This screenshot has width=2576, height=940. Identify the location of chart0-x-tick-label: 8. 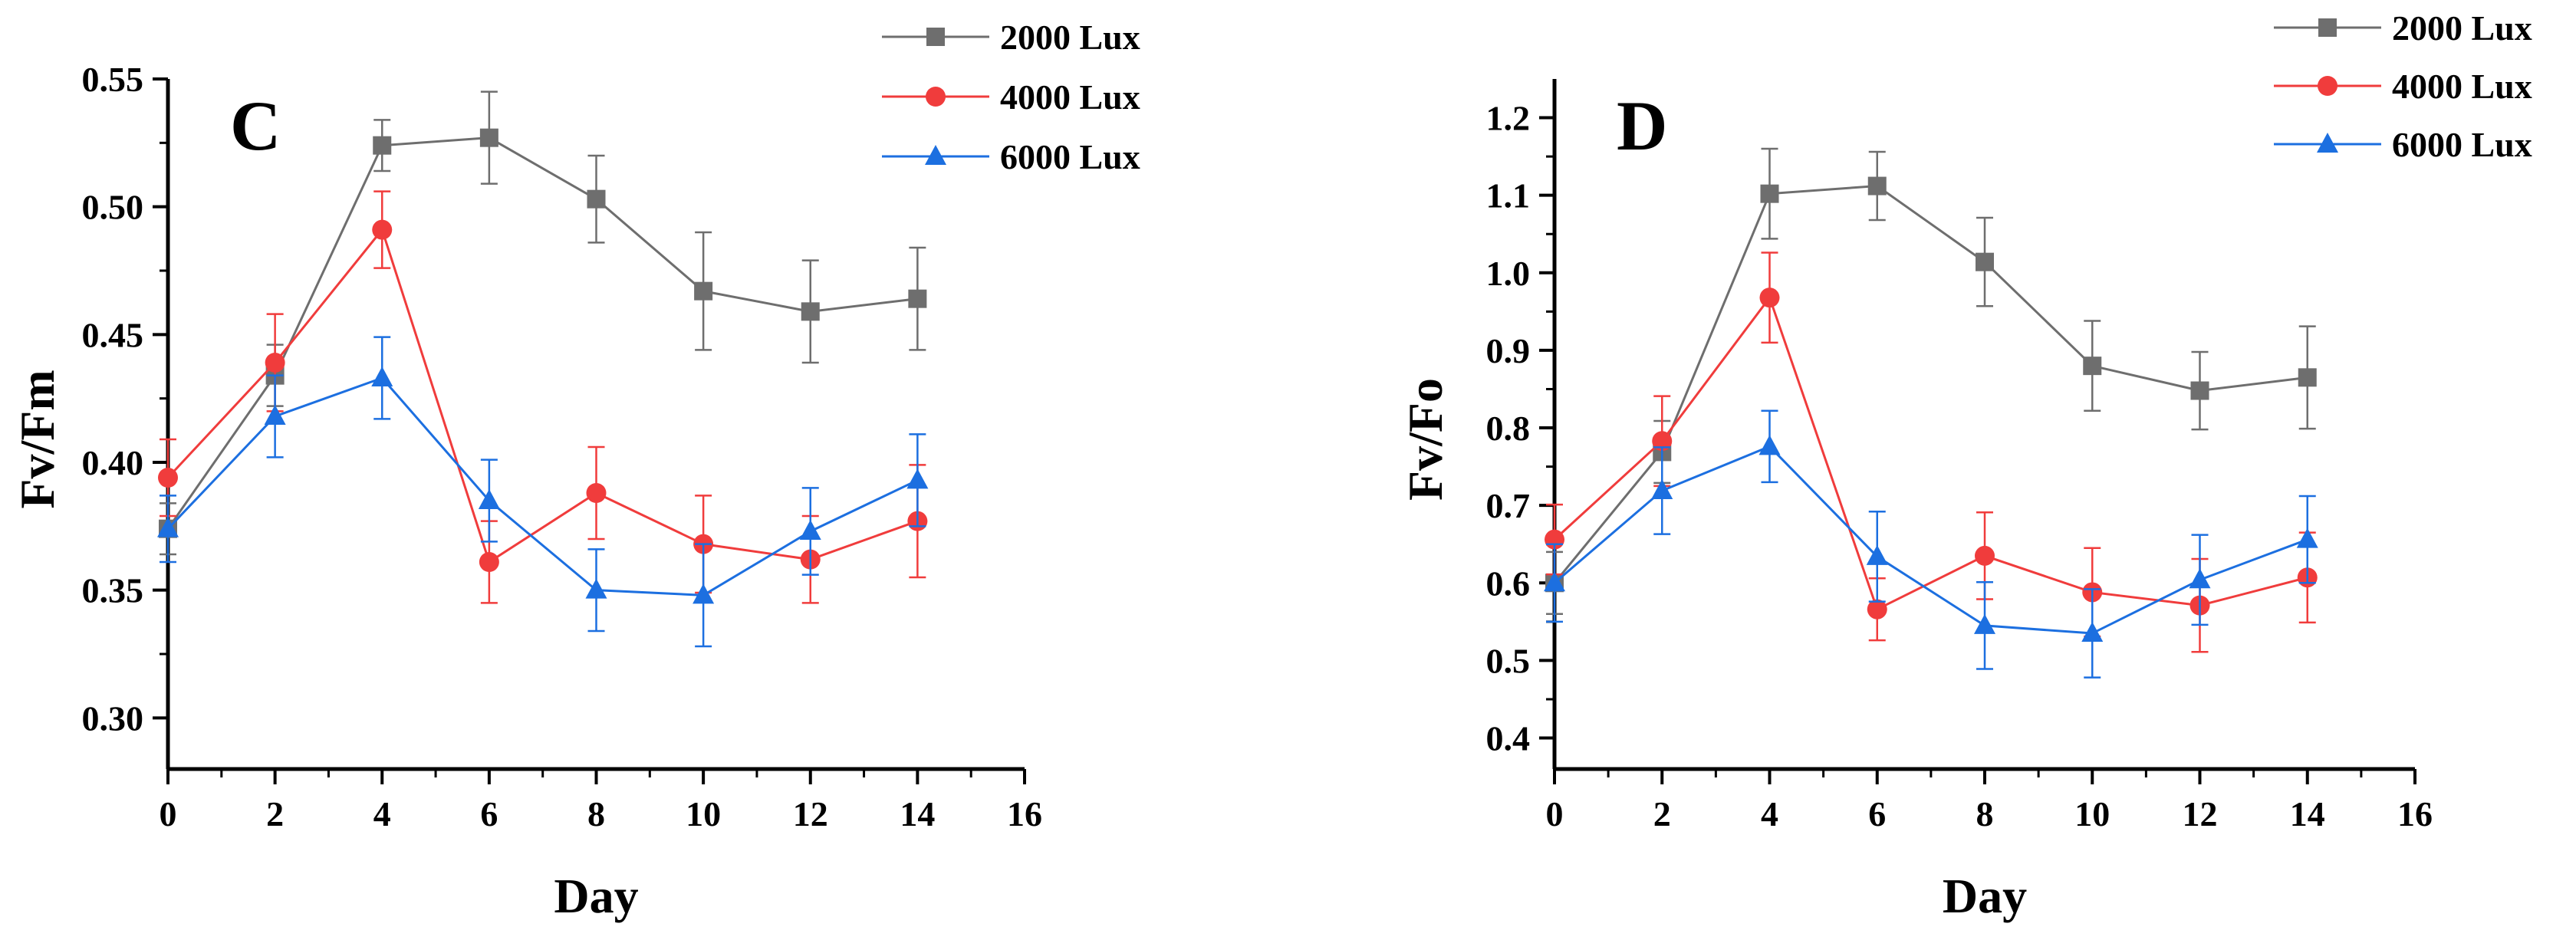
(596, 813).